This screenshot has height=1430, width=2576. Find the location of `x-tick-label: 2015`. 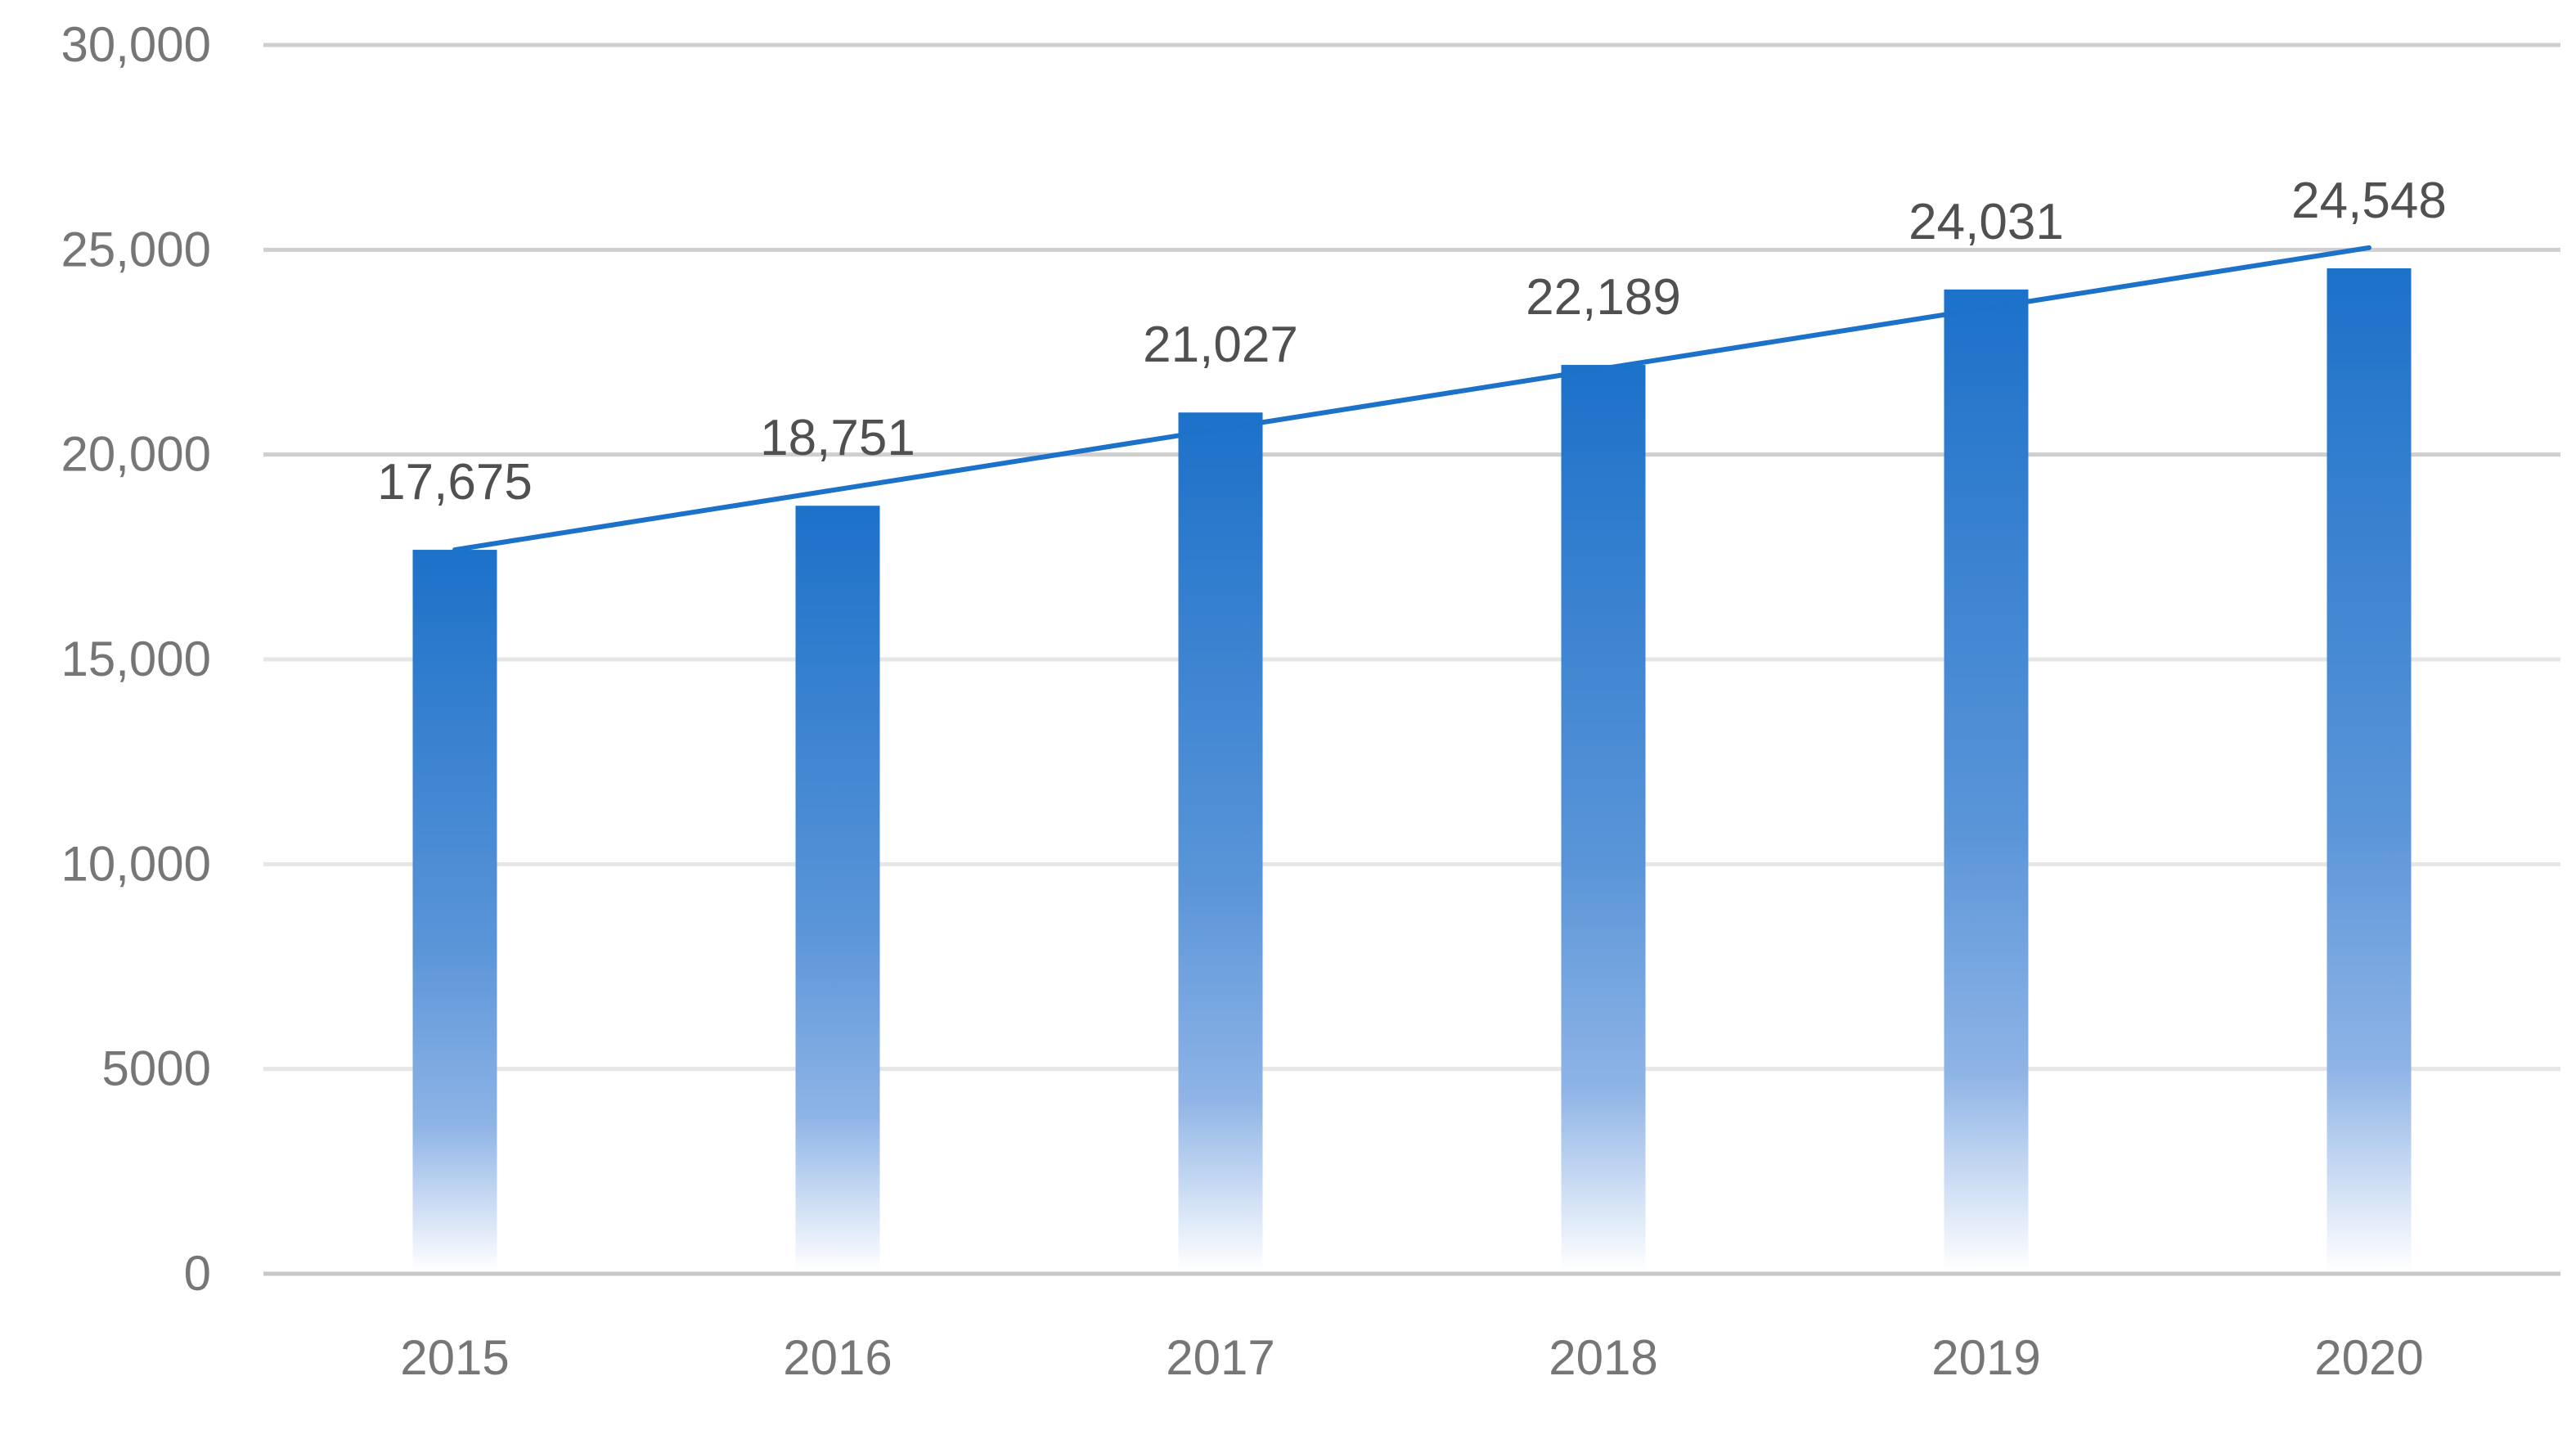

x-tick-label: 2015 is located at coordinates (455, 1357).